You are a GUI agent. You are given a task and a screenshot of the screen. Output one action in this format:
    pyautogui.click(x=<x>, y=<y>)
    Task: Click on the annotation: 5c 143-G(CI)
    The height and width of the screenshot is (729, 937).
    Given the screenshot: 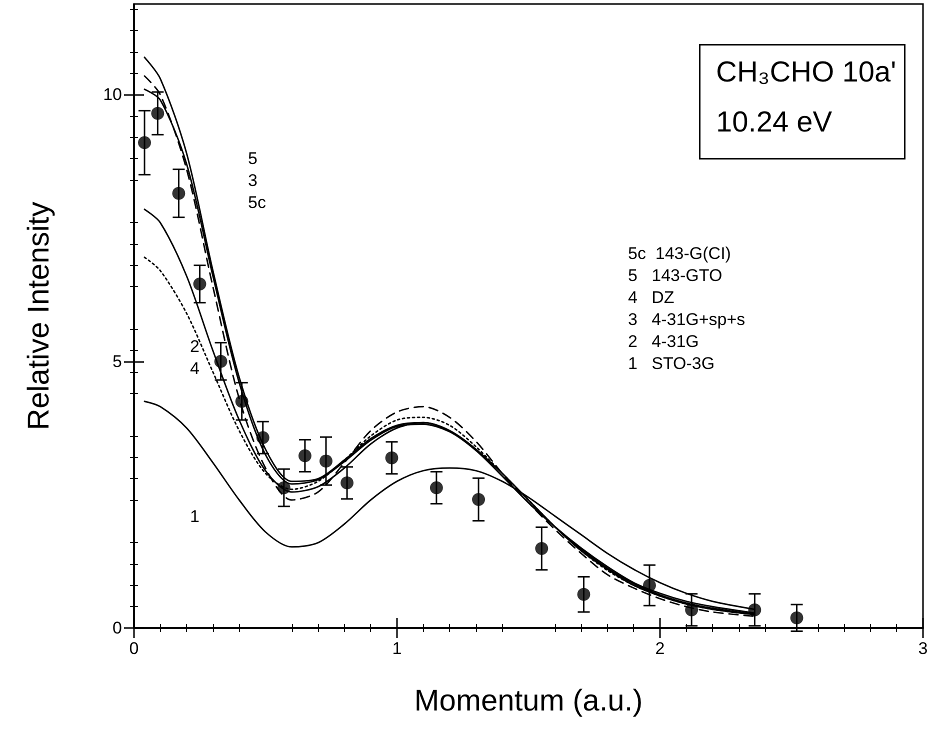 What is the action you would take?
    pyautogui.click(x=679, y=253)
    